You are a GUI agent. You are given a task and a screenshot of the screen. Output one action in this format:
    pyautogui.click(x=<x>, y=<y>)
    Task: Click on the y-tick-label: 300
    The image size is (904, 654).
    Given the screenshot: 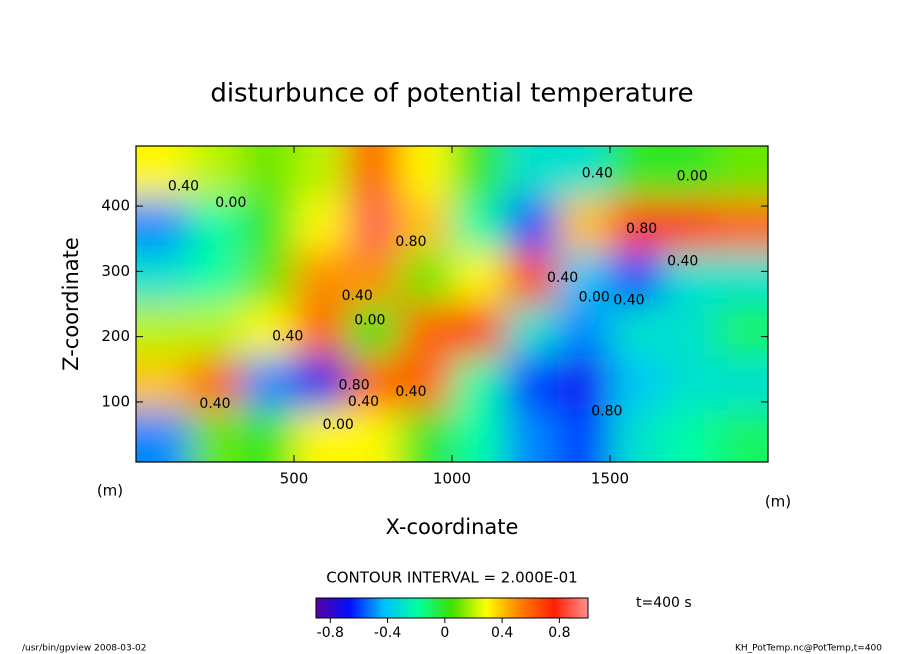 What is the action you would take?
    pyautogui.click(x=115, y=271)
    